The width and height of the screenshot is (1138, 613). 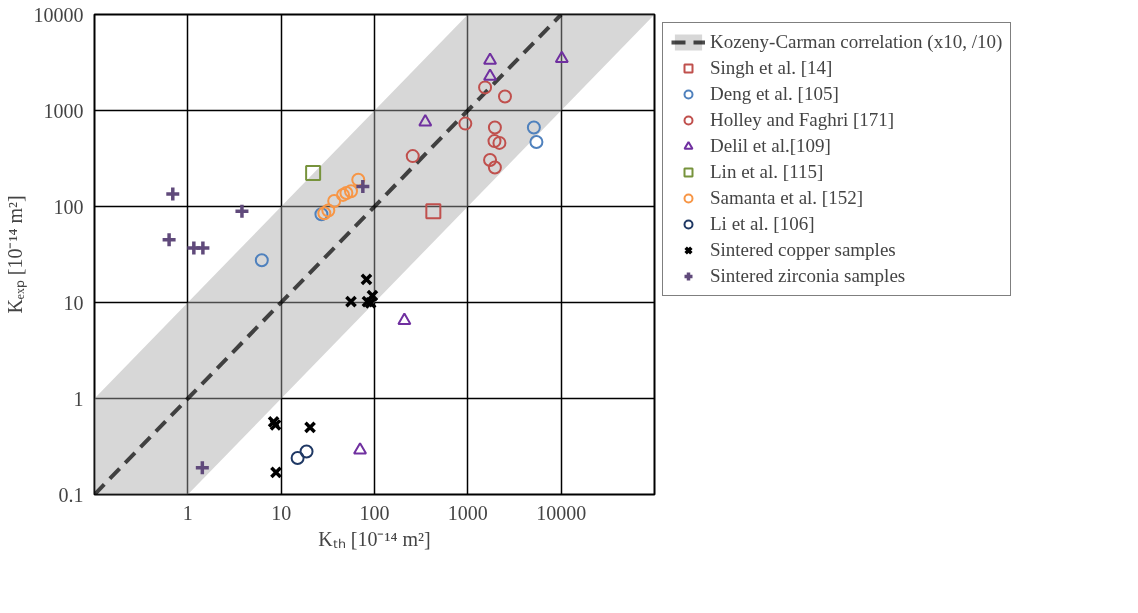 What do you see at coordinates (68, 206) in the screenshot?
I see `y-tick-label: 100` at bounding box center [68, 206].